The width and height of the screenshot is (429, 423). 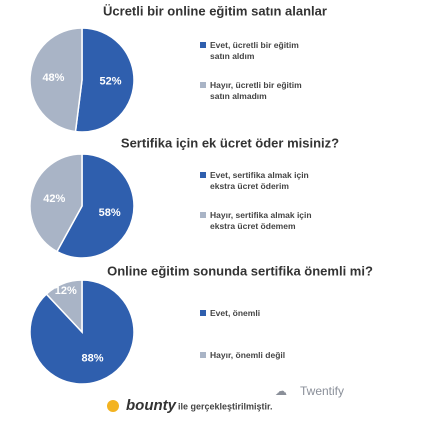 I want to click on value-label: 42%, so click(x=54, y=199).